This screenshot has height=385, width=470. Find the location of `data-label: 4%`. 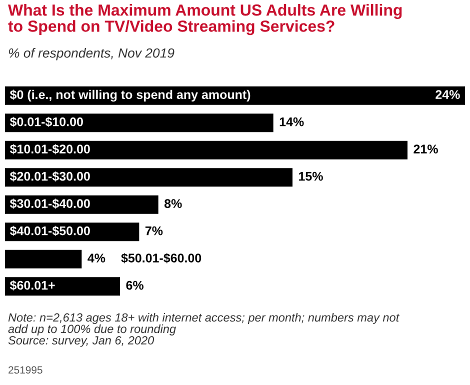

data-label: 4% is located at coordinates (97, 258).